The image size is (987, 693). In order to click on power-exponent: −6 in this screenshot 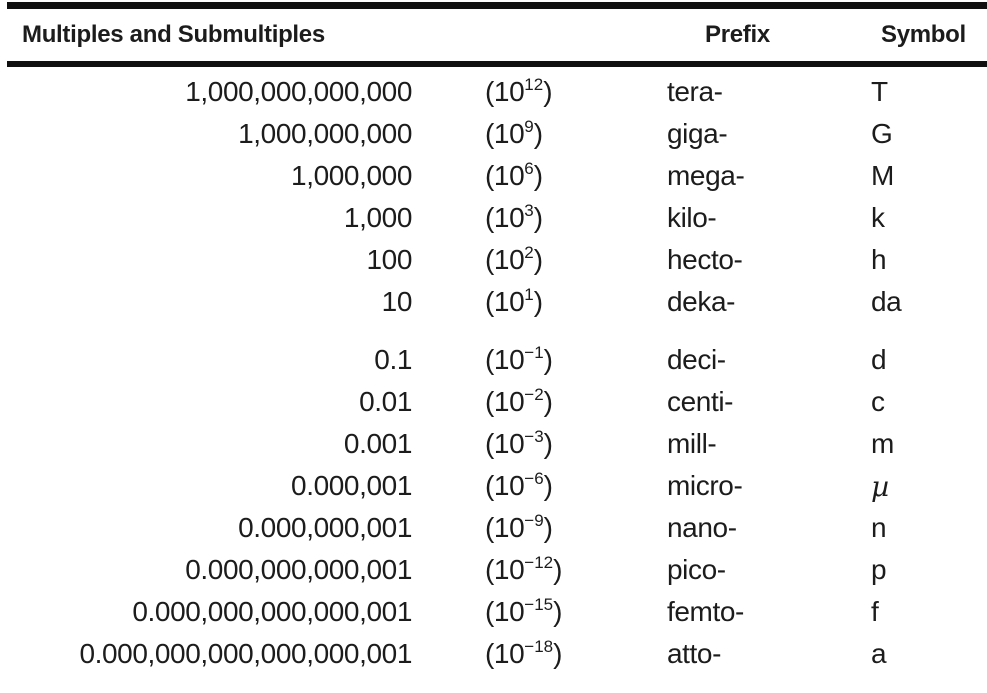, I will do `click(534, 478)`.